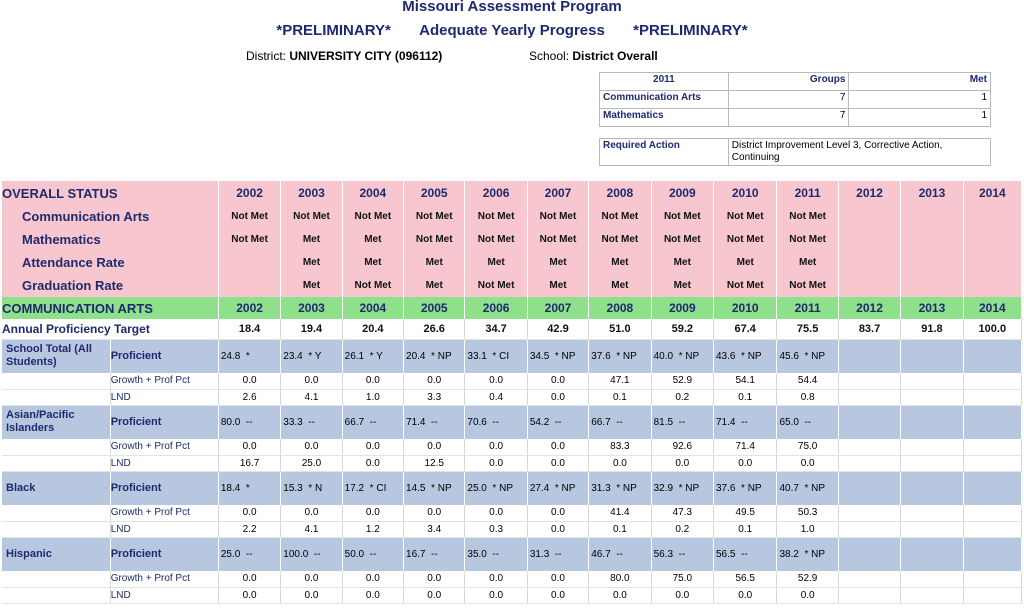 The width and height of the screenshot is (1024, 608). I want to click on growth-value: 47.1, so click(620, 381).